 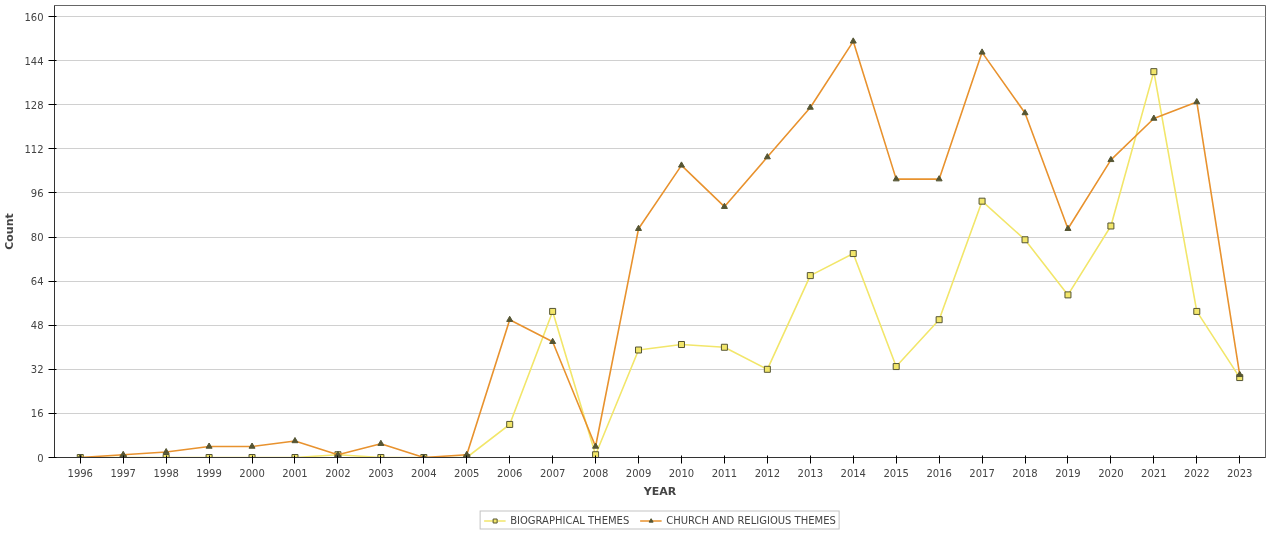 What do you see at coordinates (724, 473) in the screenshot?
I see `x-tick-label: 2011` at bounding box center [724, 473].